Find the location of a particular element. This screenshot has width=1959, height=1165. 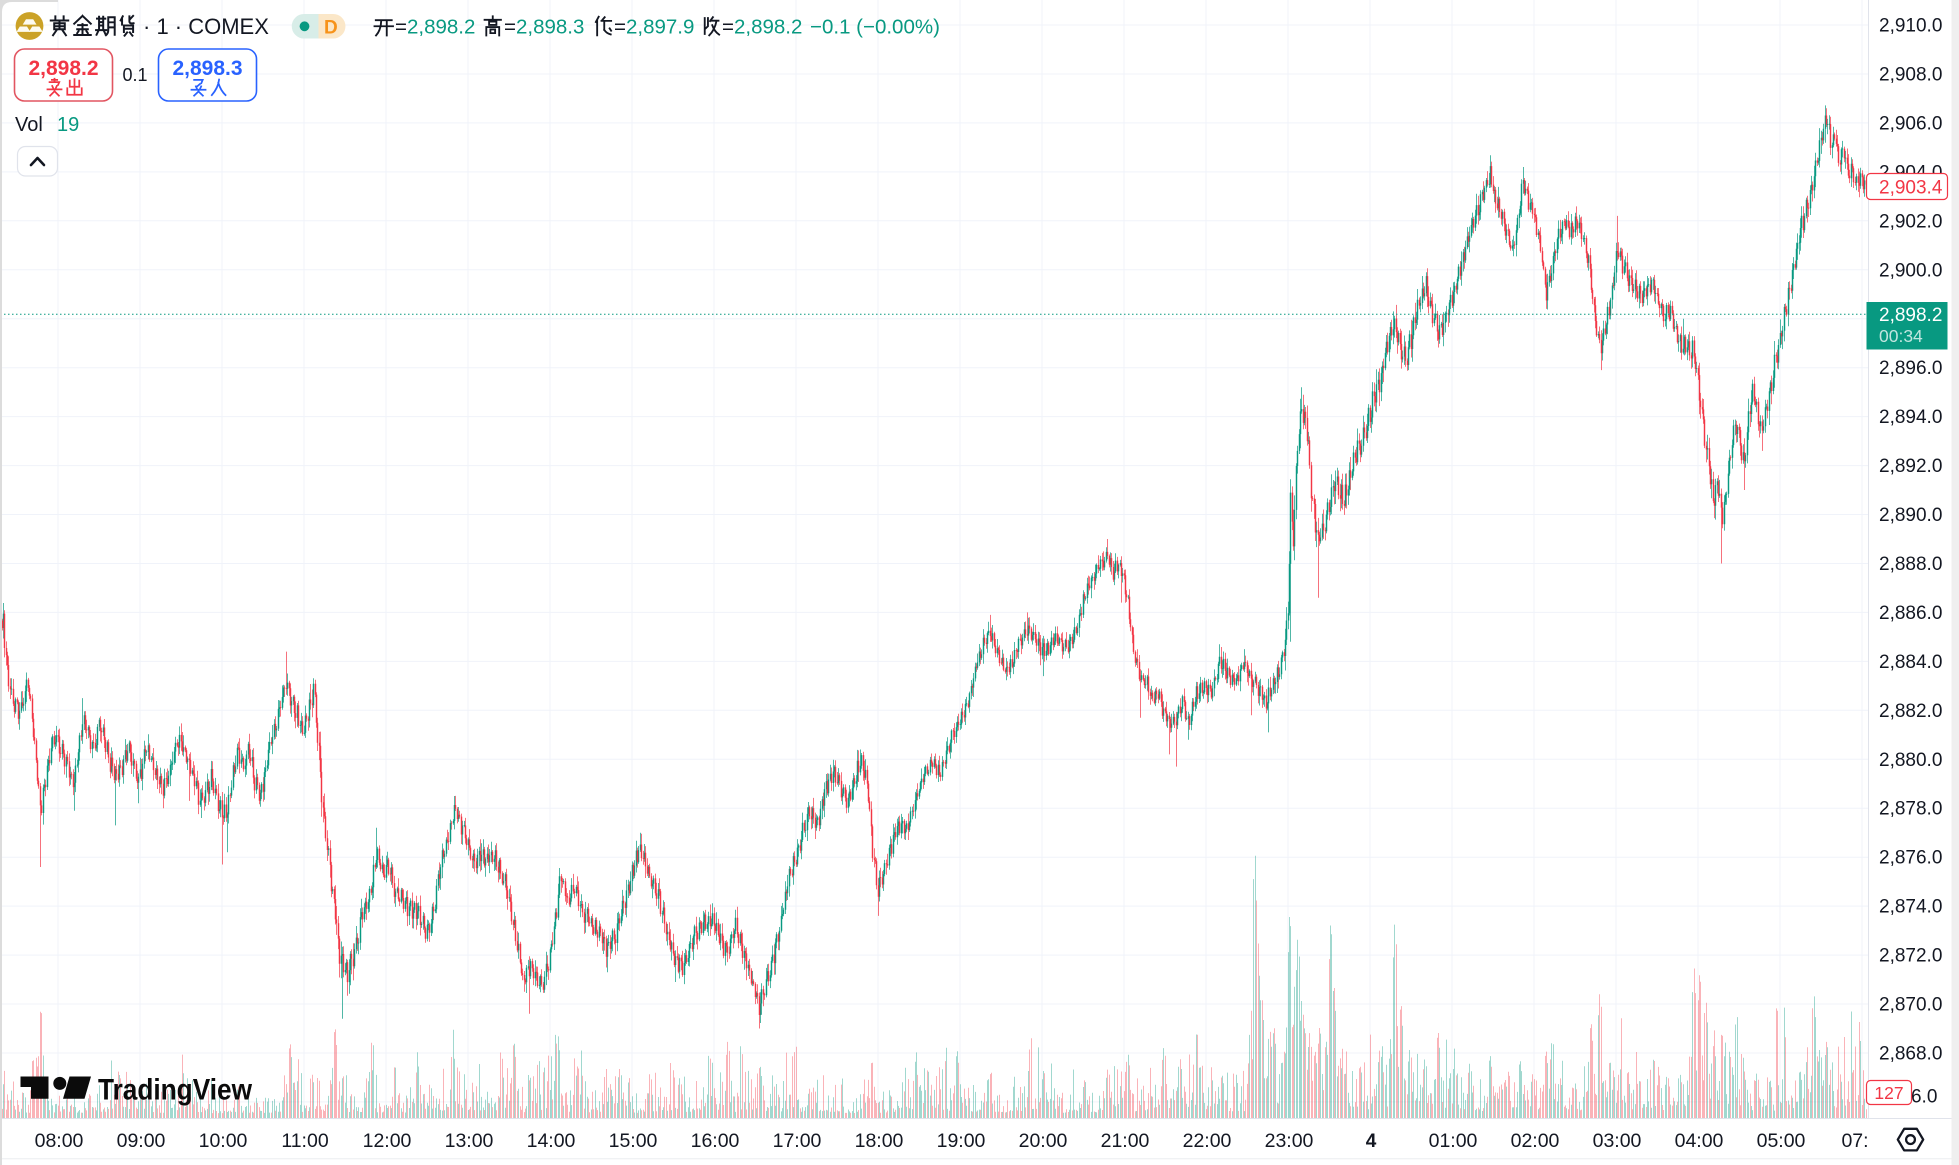

svg-text: 0.1 is located at coordinates (134, 75).